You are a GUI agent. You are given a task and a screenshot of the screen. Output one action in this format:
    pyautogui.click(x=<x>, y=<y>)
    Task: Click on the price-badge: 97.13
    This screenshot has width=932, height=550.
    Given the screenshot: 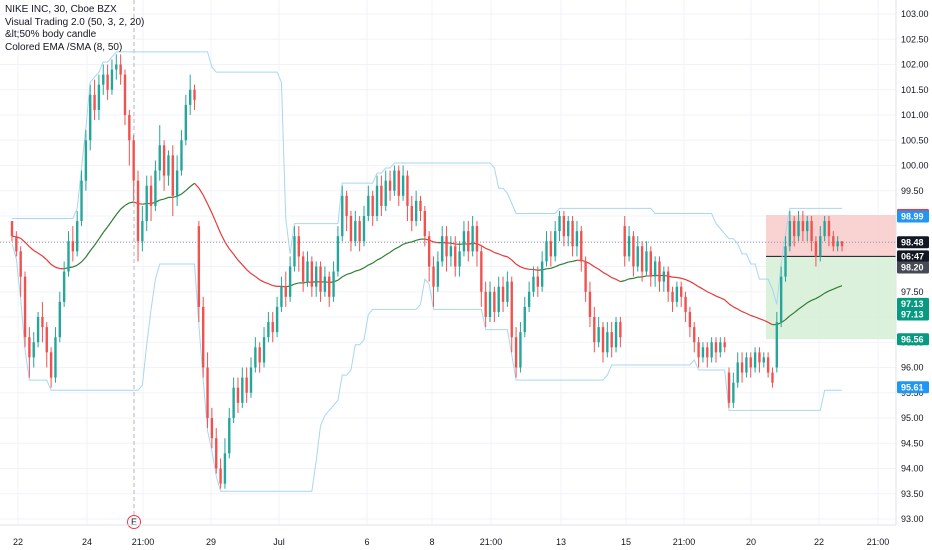 What is the action you would take?
    pyautogui.click(x=913, y=314)
    